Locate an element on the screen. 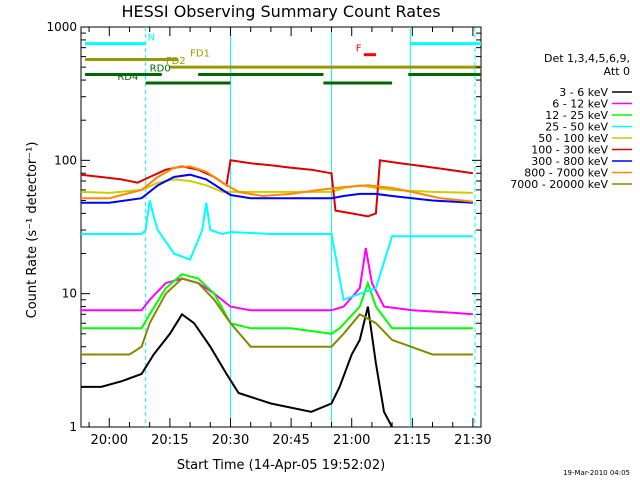 Image resolution: width=640 pixels, height=480 pixels. legend-label: 300 - 800 keV is located at coordinates (569, 161).